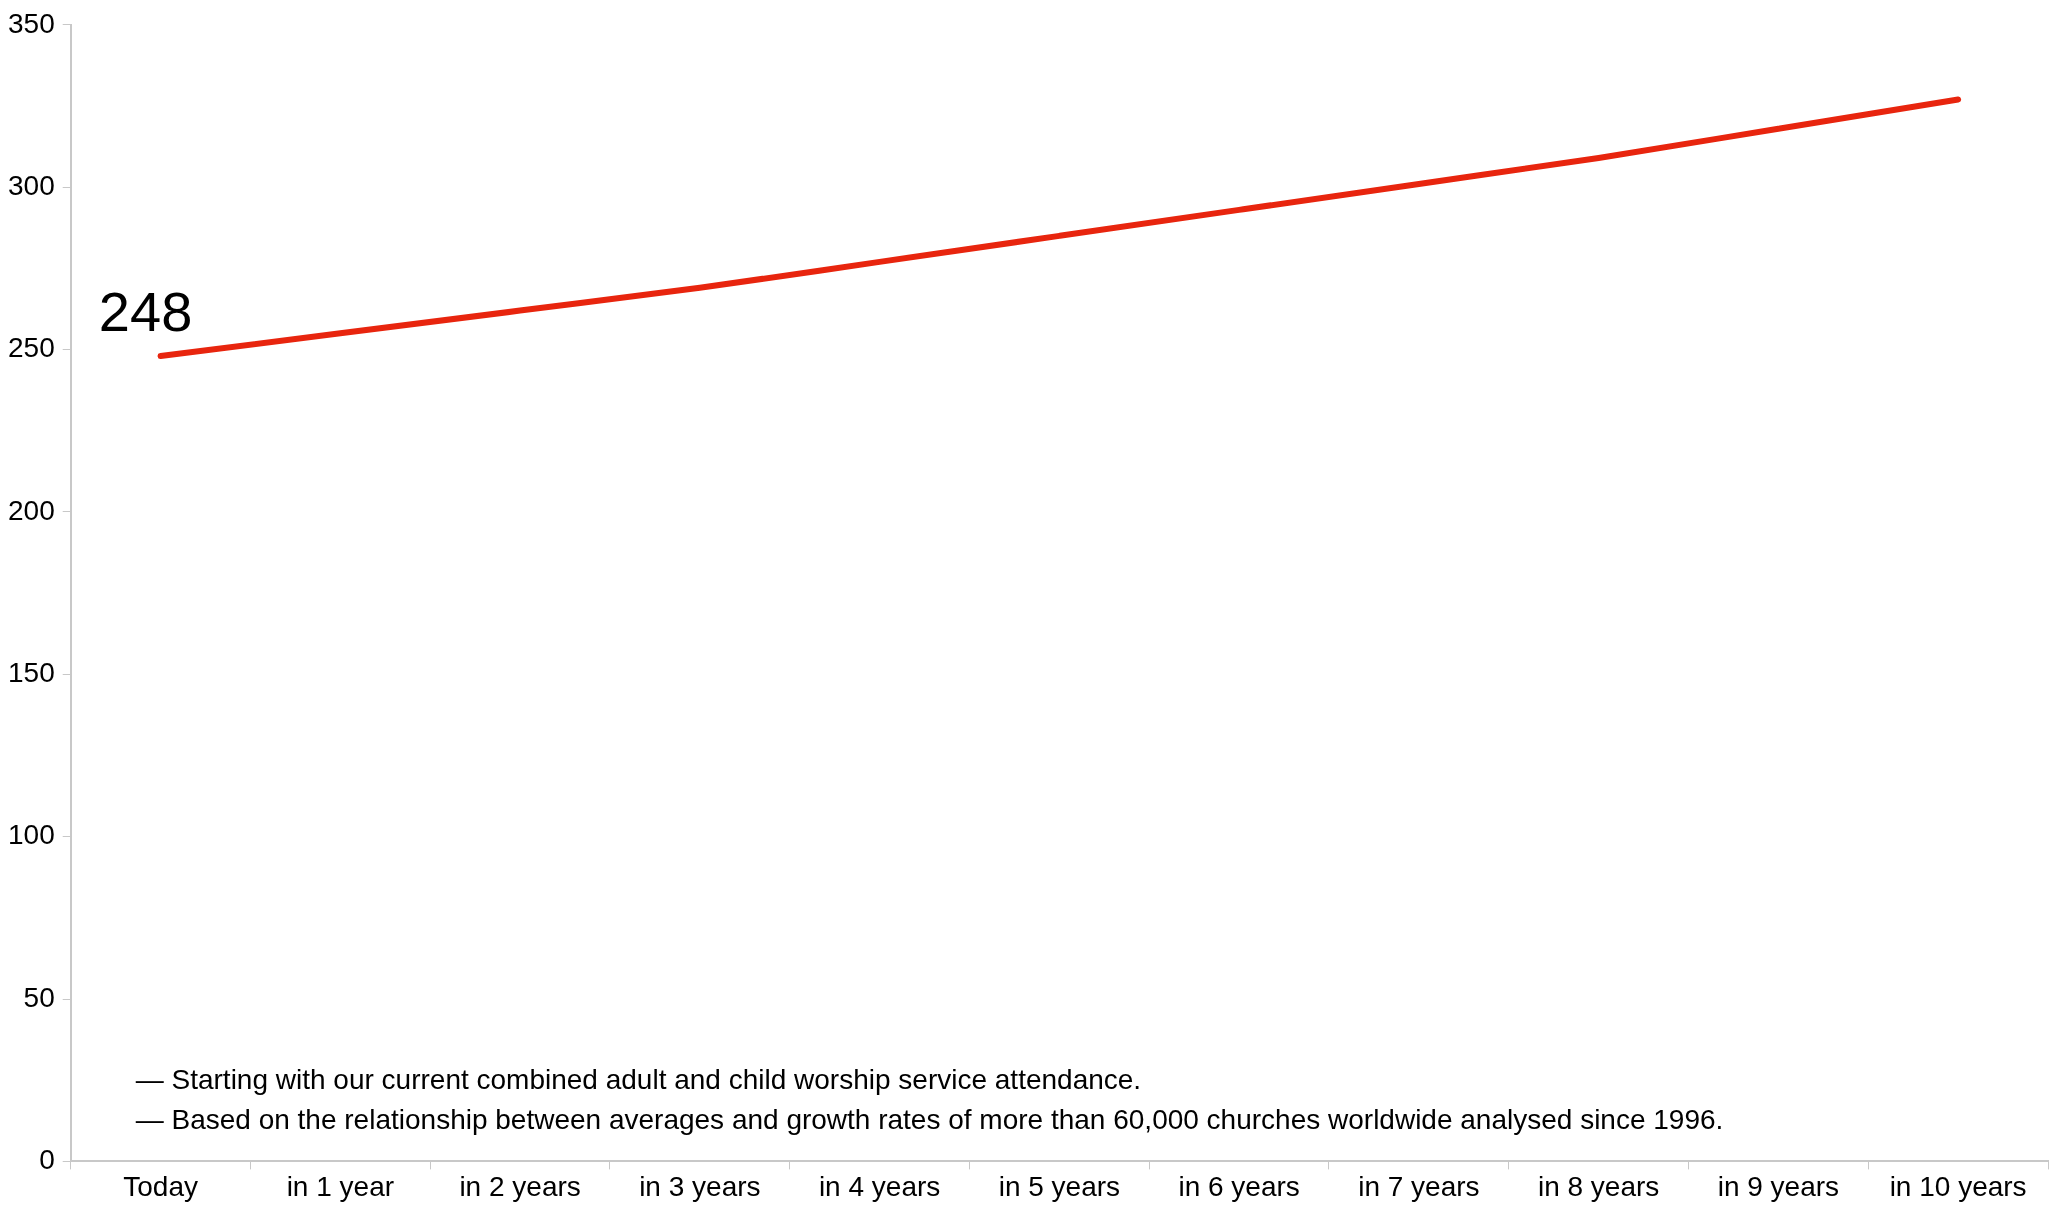 This screenshot has width=2056, height=1207. I want to click on x-tick-label: in 10 years, so click(1958, 1186).